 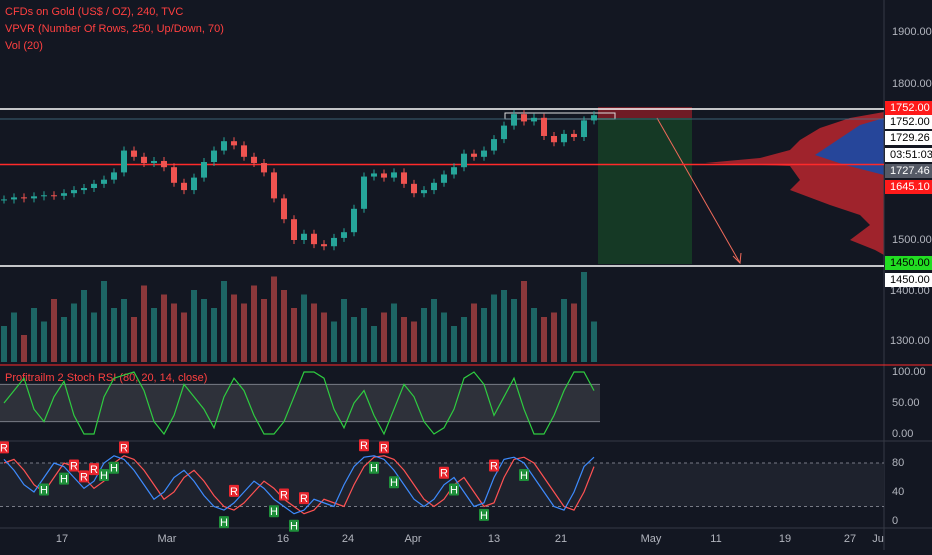 What do you see at coordinates (898, 463) in the screenshot?
I see `osc-tick-label: 80` at bounding box center [898, 463].